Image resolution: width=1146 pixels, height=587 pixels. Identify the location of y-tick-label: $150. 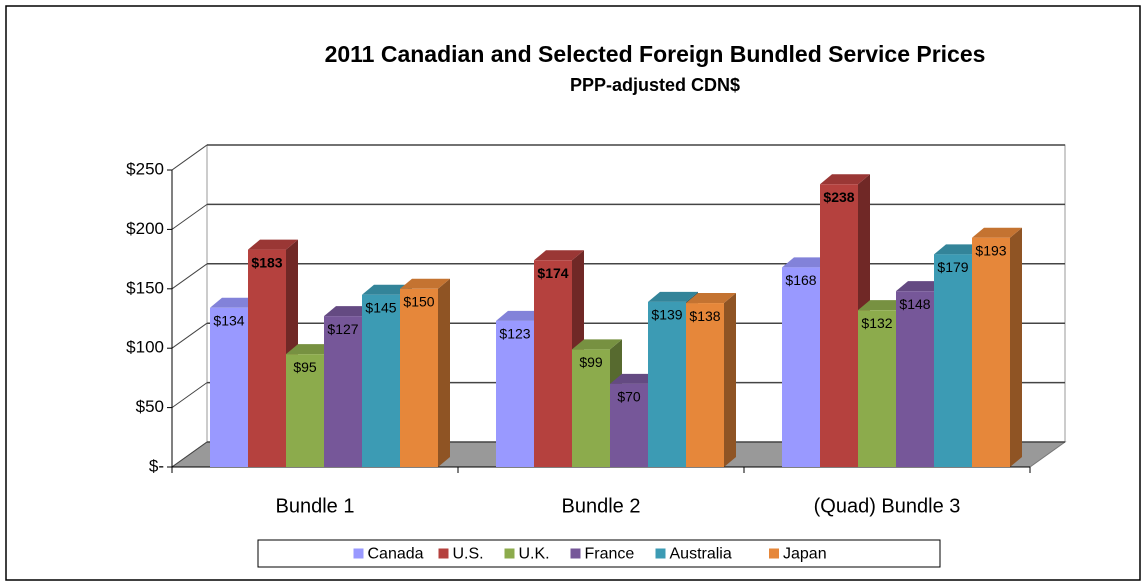
(145, 287).